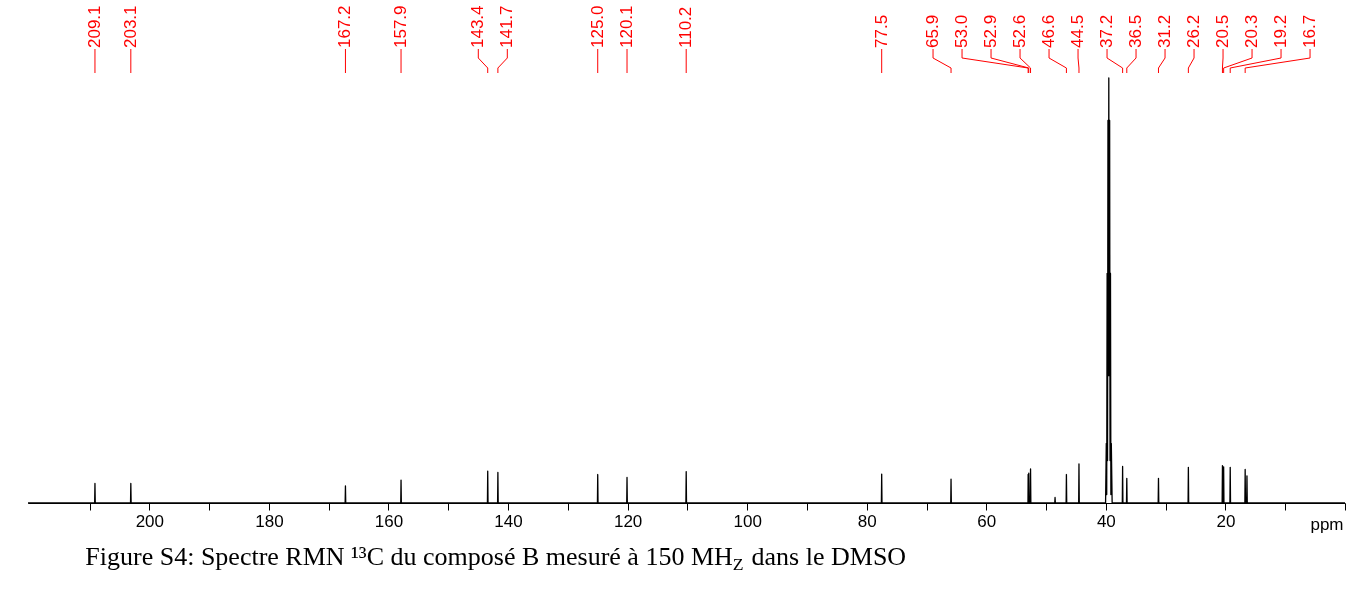 The image size is (1360, 597). I want to click on annotation: 16.7, so click(1310, 31).